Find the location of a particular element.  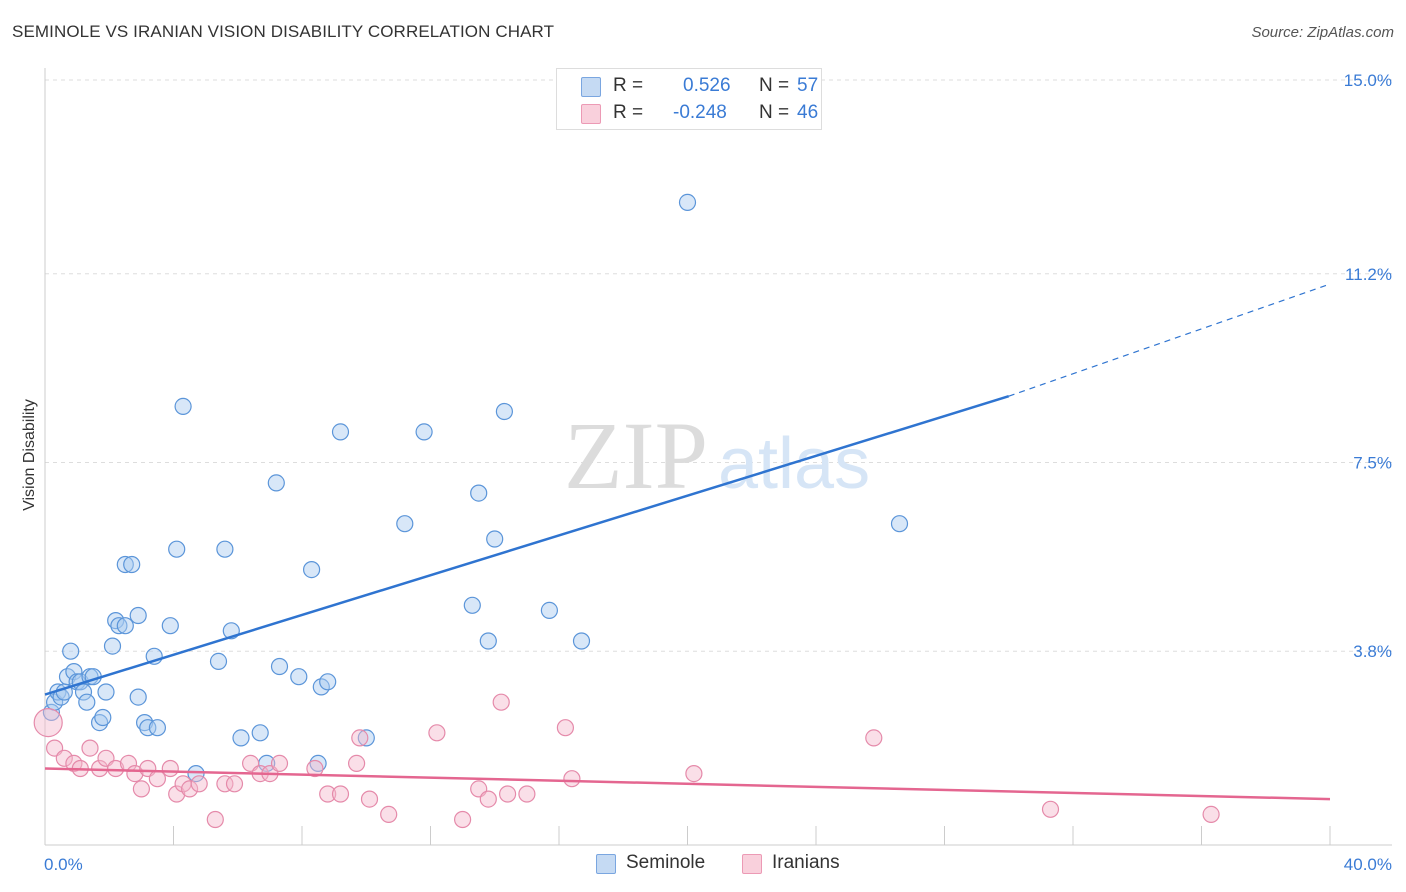

y-tick-label: 7.5% is located at coordinates (1372, 463).